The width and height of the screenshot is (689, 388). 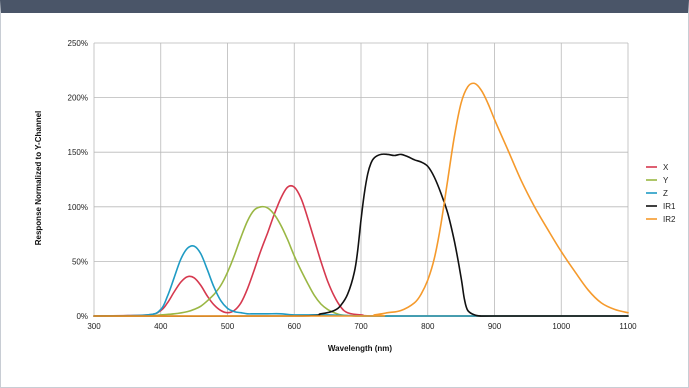 I want to click on x-tick-label: 700, so click(x=361, y=326).